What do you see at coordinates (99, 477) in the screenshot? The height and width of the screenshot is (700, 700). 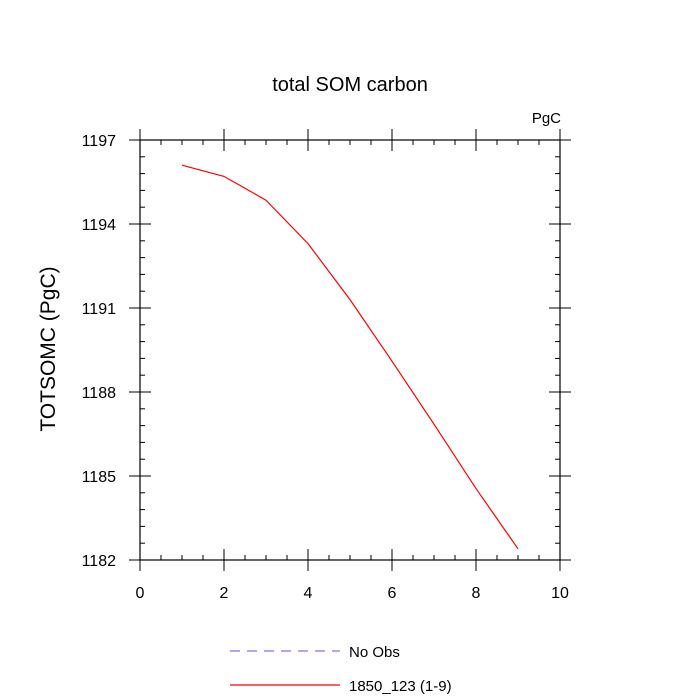 I see `y-tick-label: 1185` at bounding box center [99, 477].